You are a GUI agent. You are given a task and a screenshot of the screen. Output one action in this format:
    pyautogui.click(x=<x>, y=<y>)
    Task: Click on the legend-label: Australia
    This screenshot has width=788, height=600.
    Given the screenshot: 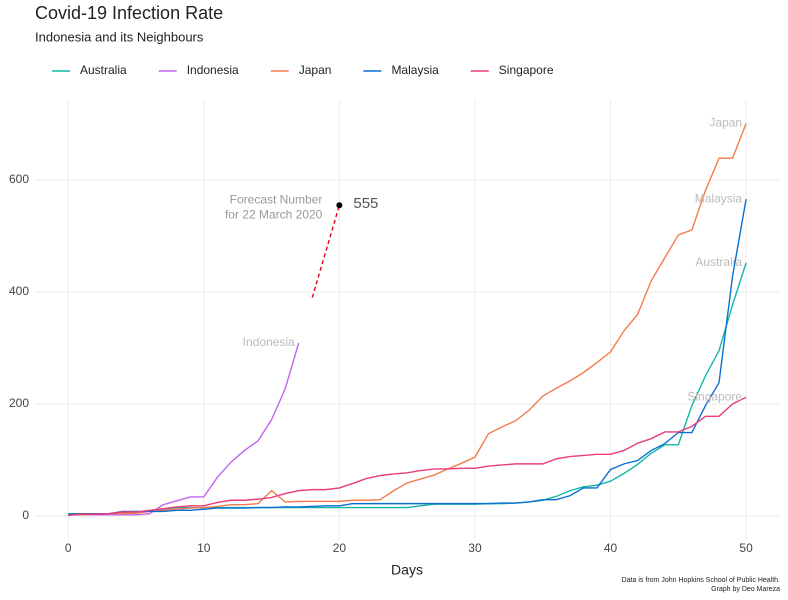 What is the action you would take?
    pyautogui.click(x=103, y=70)
    